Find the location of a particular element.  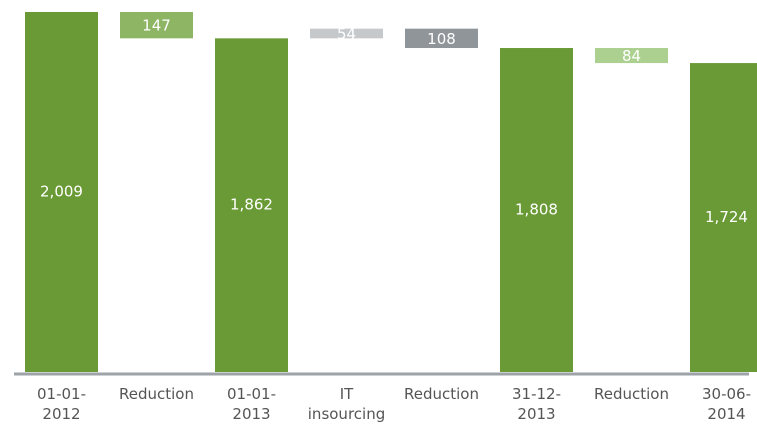

x-tick-label-5: Reduction is located at coordinates (441, 394).